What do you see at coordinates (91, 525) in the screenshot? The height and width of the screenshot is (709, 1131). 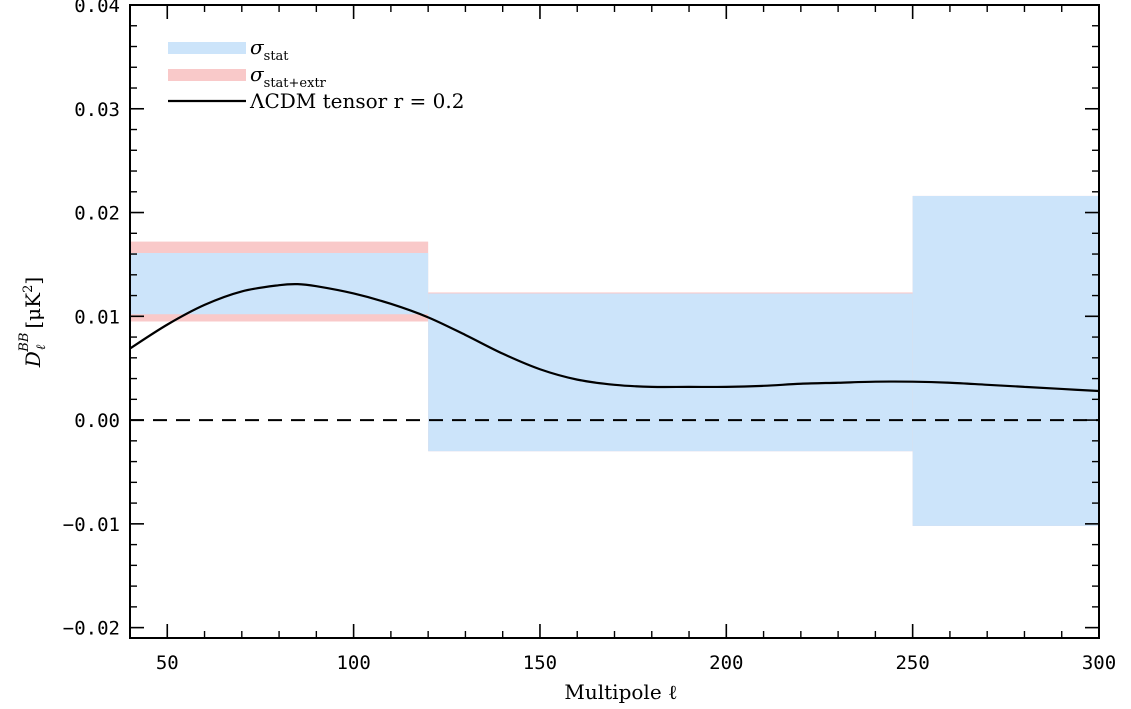 I see `y-tick-label: −0.01` at bounding box center [91, 525].